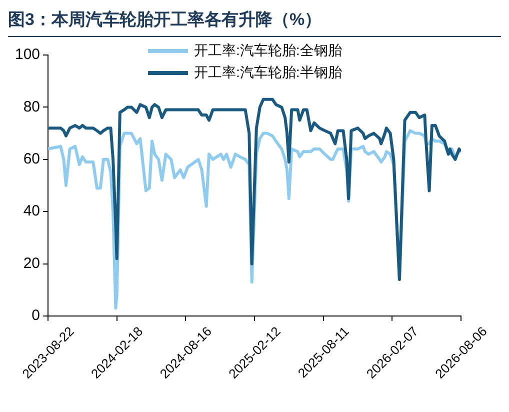  I want to click on chart-title: 图3：本周汽车轮胎开工率各有升降（%）, so click(254, 22).